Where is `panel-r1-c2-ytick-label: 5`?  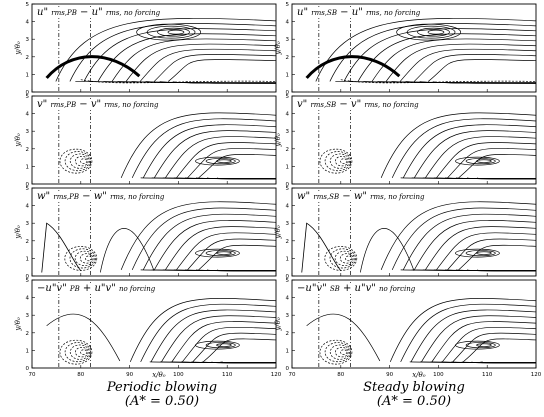 panel-r1-c2-ytick-label: 5 is located at coordinates (288, 5).